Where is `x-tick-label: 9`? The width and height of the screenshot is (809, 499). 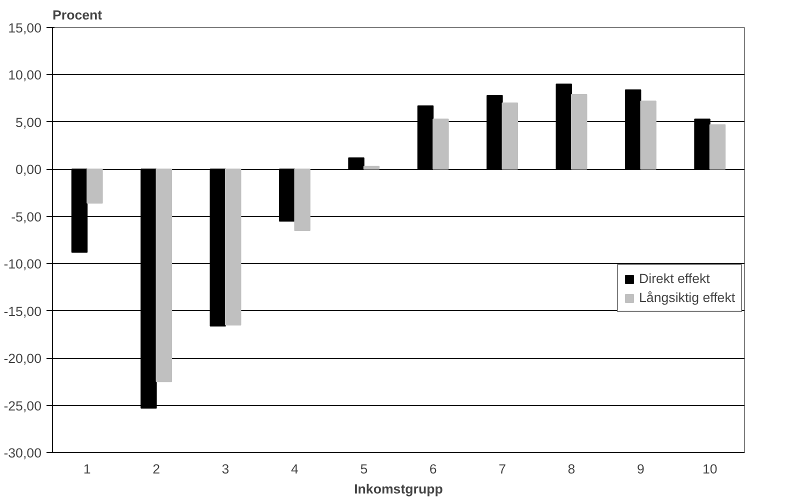 x-tick-label: 9 is located at coordinates (640, 469).